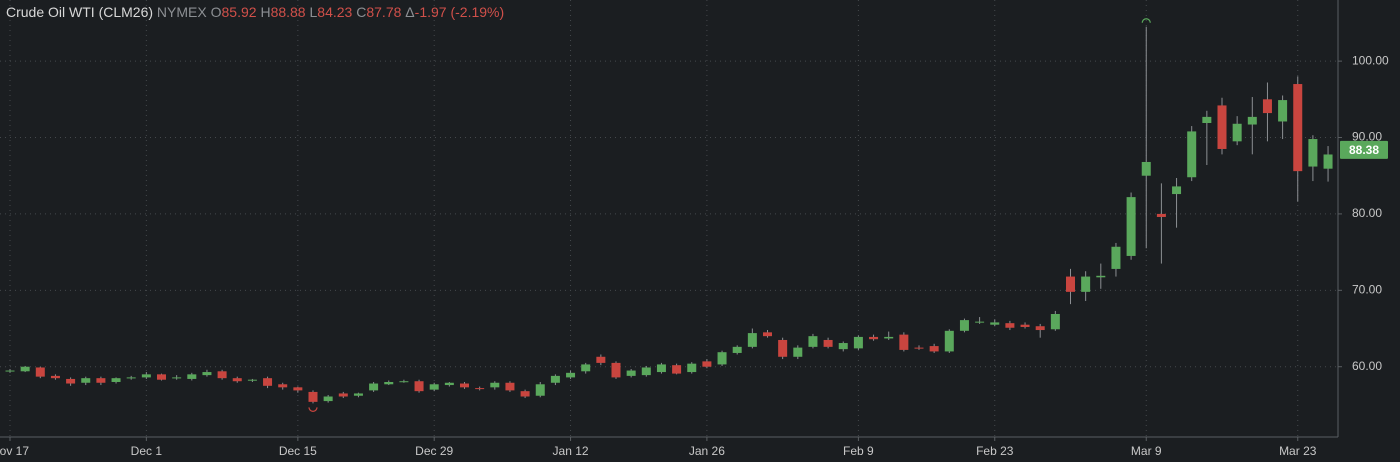 This screenshot has width=1400, height=462. Describe the element at coordinates (707, 451) in the screenshot. I see `x-tick-label: Jan 26` at that location.